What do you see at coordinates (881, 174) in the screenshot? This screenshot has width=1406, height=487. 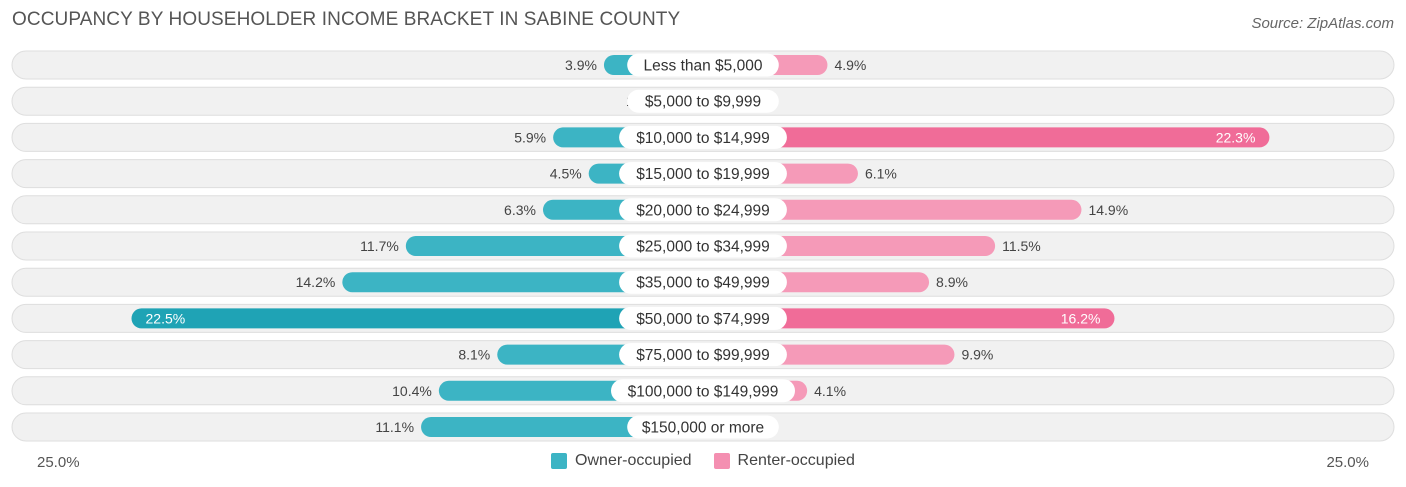 I see `renter-value-label: 6.1%` at bounding box center [881, 174].